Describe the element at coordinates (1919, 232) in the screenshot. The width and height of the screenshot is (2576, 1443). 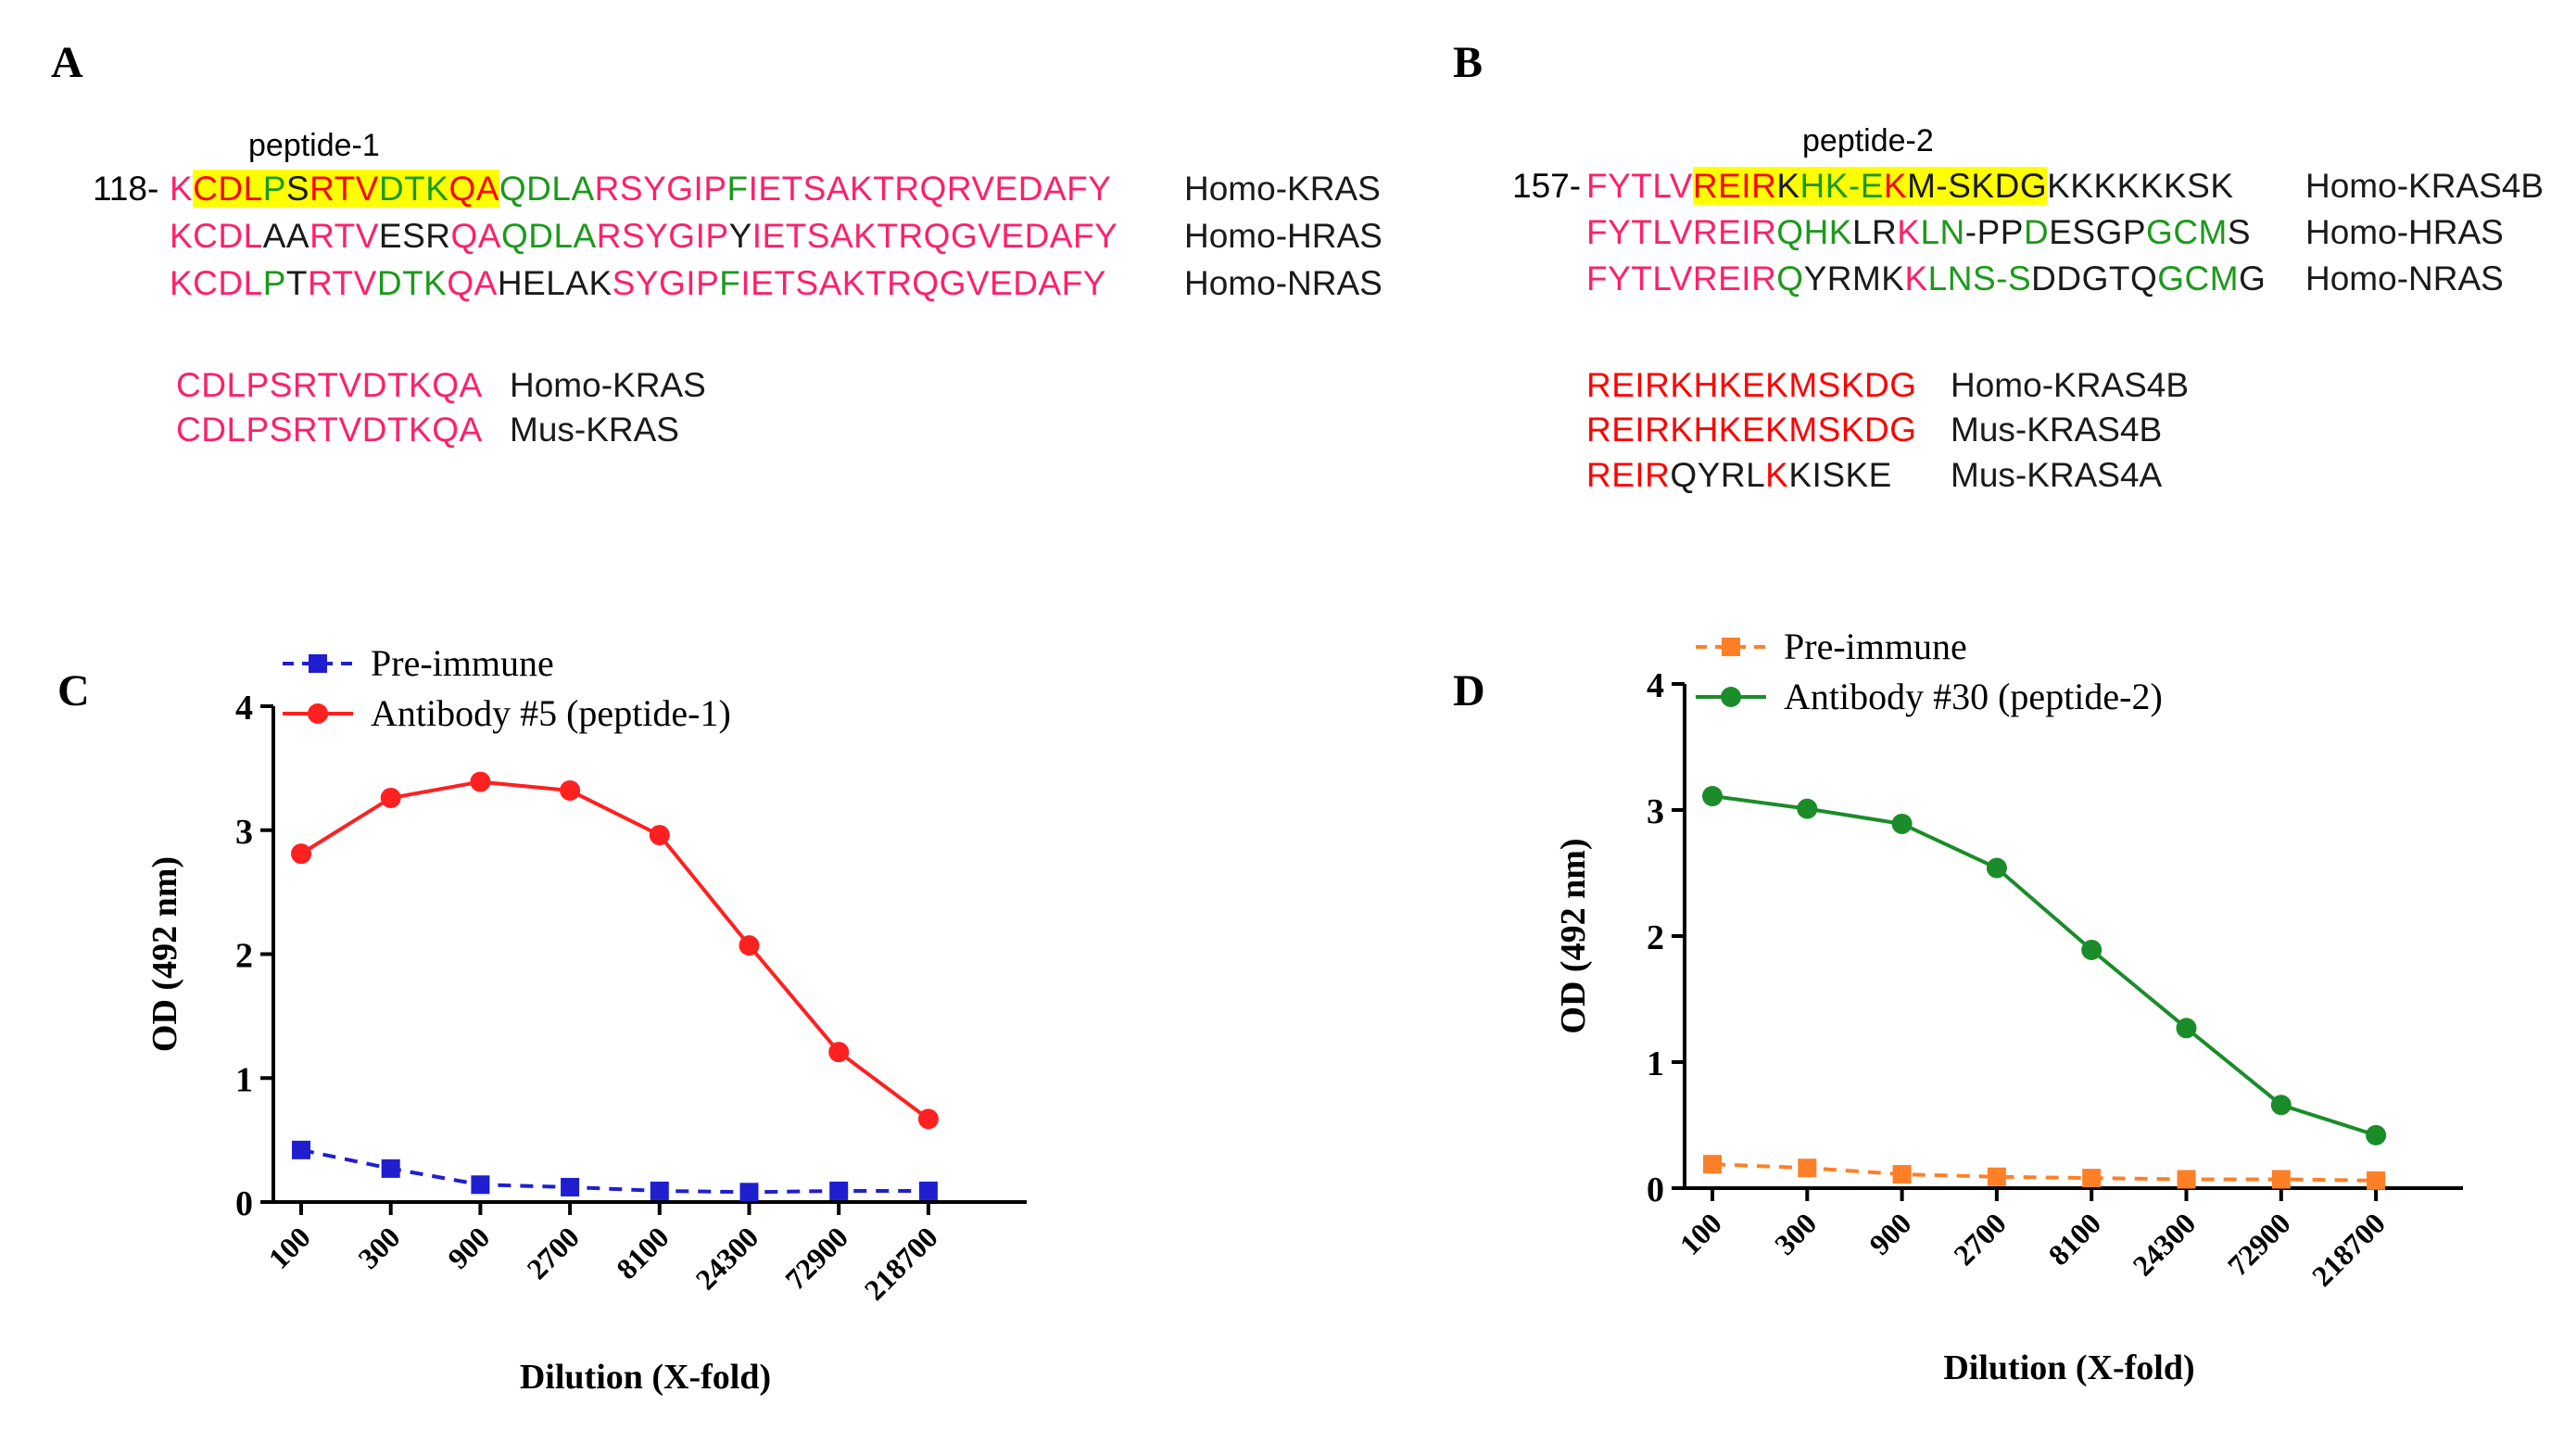
I see `seq-b-homo-hras: FYTLVREIRQHKLRKLN-PPDESGPGCMS` at that location.